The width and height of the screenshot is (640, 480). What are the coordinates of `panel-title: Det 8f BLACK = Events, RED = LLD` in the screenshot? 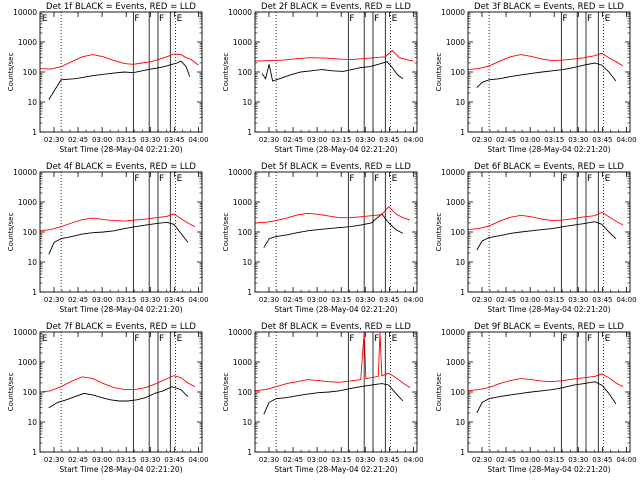 It's located at (336, 327).